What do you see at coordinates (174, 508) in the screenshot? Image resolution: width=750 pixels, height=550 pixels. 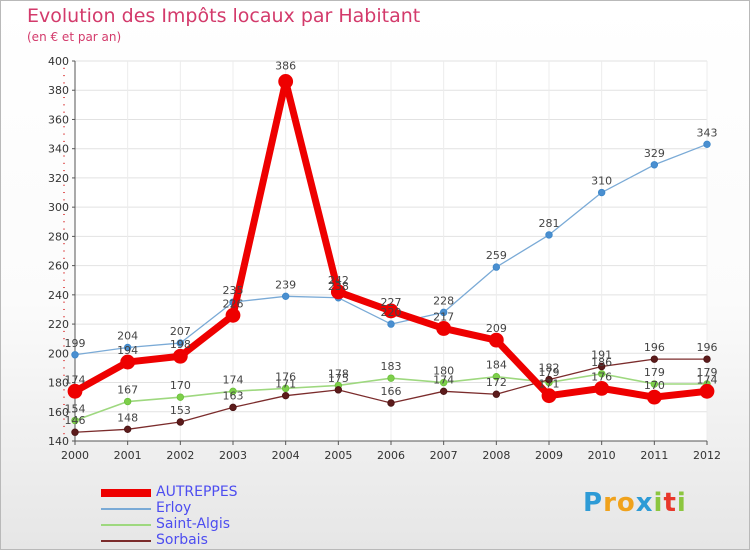 I see `legend-label-erloy: Erloy` at bounding box center [174, 508].